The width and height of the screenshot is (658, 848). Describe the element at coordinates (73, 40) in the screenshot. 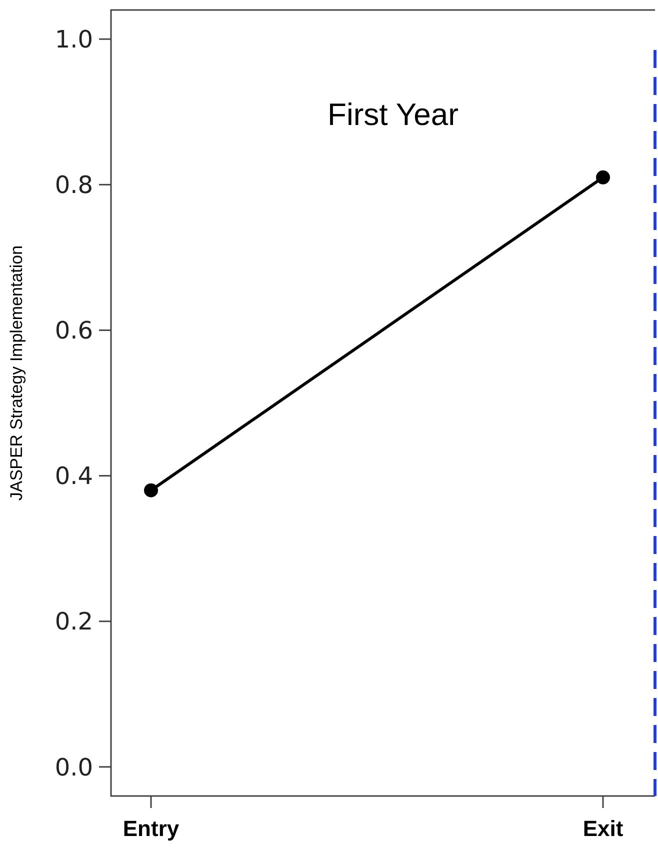

I see `y-tick-label: 1.0` at that location.